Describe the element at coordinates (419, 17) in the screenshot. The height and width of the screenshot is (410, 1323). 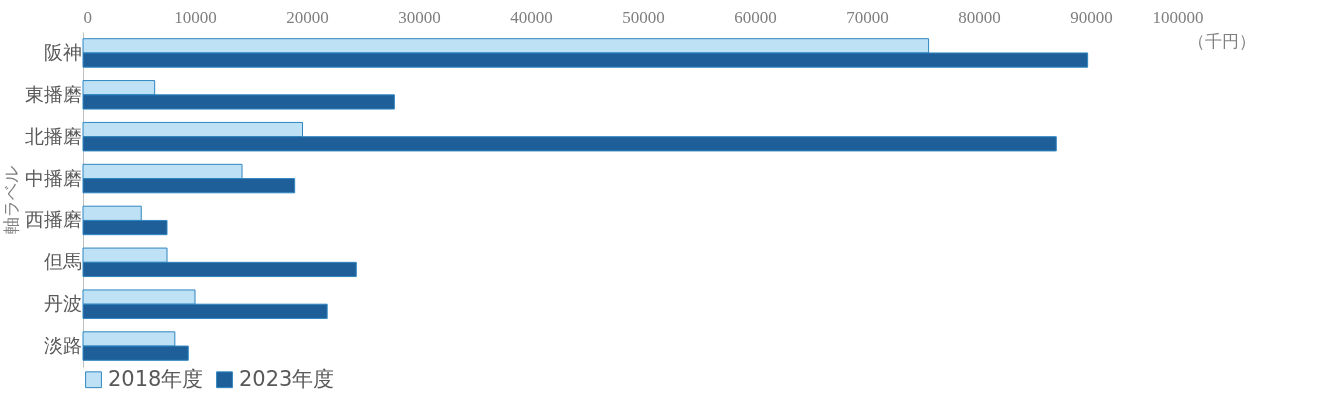
I see `x-tick-label: 30000` at that location.